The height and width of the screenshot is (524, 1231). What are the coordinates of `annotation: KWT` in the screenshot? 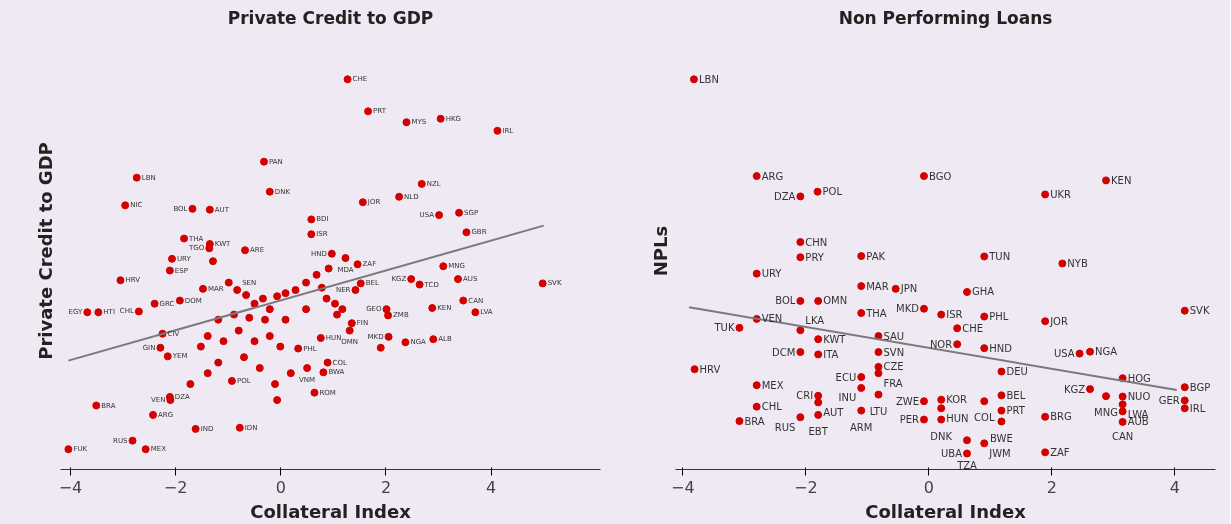 It's located at (835, 339).